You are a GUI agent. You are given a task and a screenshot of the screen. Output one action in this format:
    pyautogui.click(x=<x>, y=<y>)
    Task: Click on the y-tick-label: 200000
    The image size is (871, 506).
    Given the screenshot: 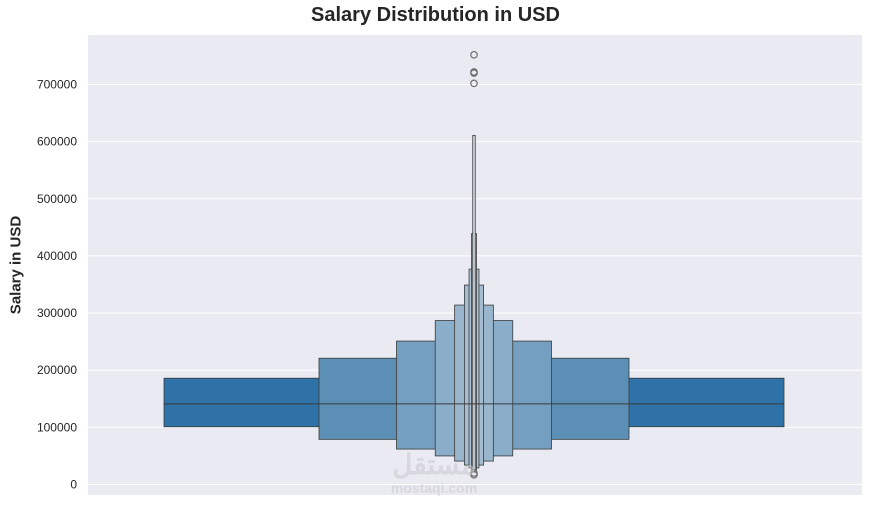 What is the action you would take?
    pyautogui.click(x=57, y=370)
    